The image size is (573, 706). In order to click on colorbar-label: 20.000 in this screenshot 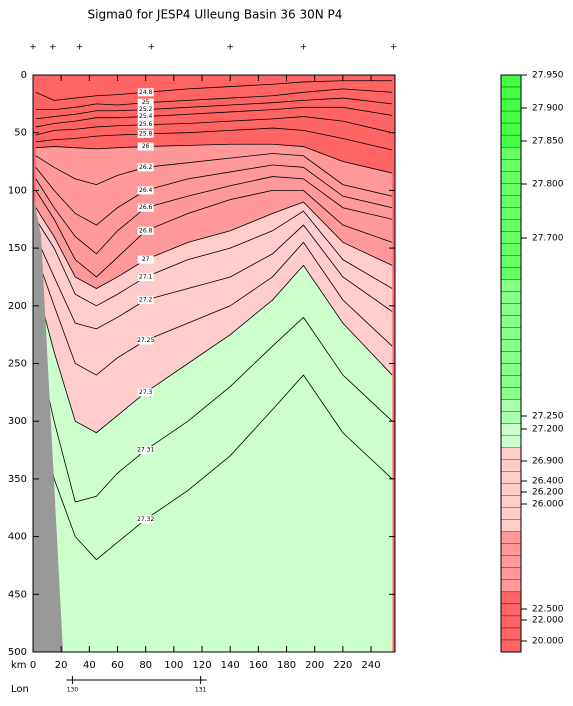, I will do `click(548, 642)`.